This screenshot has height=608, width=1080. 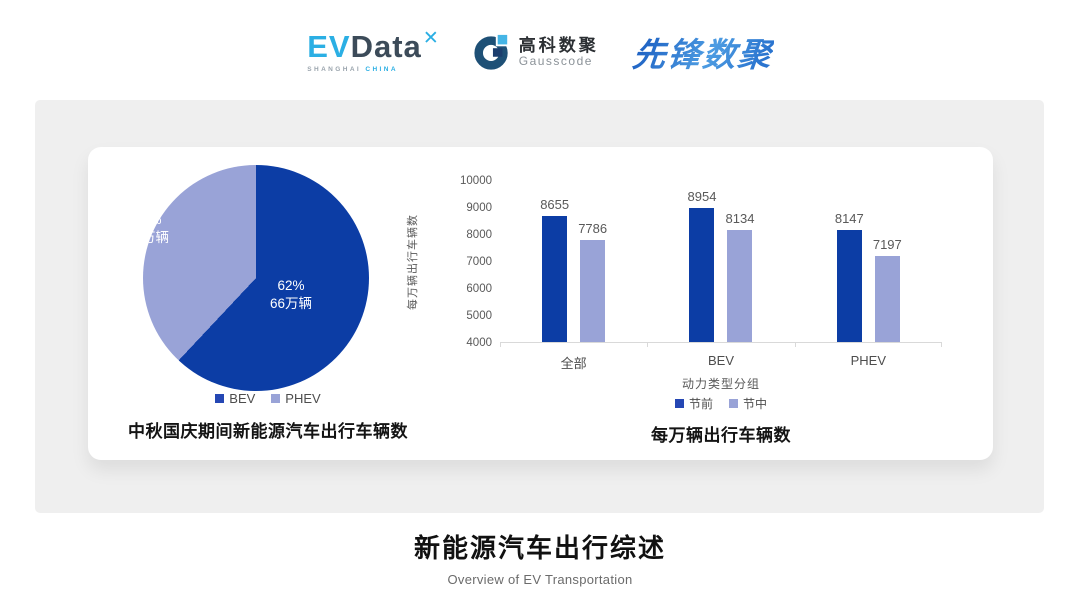 I want to click on bar-value-label: 8134, so click(x=740, y=219).